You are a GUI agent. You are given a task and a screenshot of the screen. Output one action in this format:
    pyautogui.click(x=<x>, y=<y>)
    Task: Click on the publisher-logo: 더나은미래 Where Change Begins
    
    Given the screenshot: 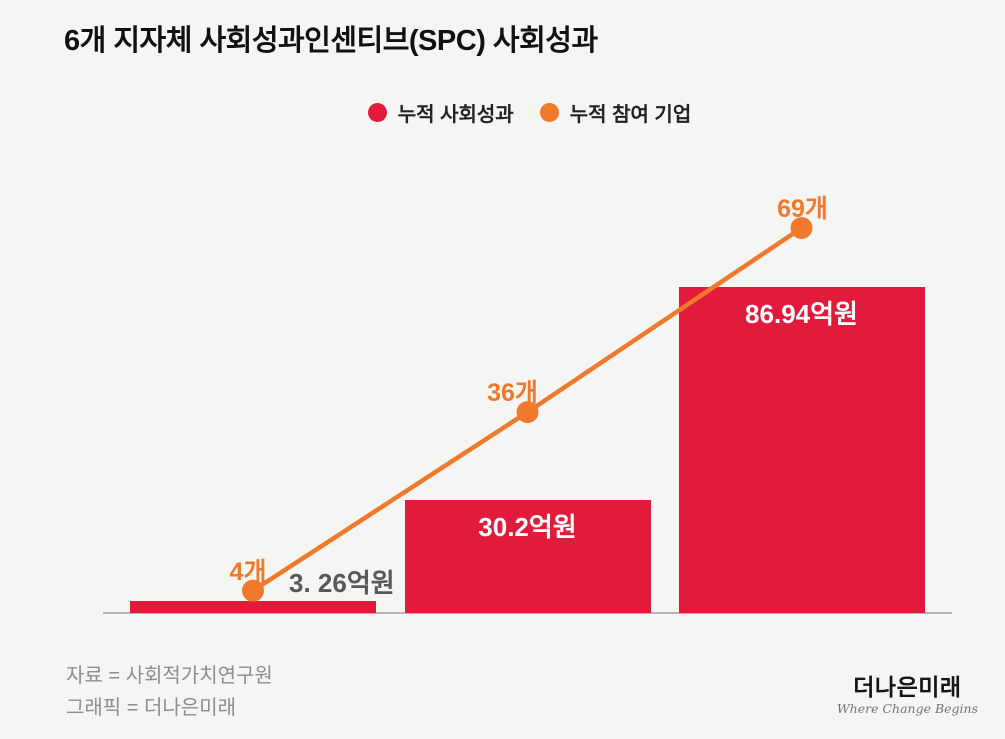 What is the action you would take?
    pyautogui.click(x=907, y=695)
    